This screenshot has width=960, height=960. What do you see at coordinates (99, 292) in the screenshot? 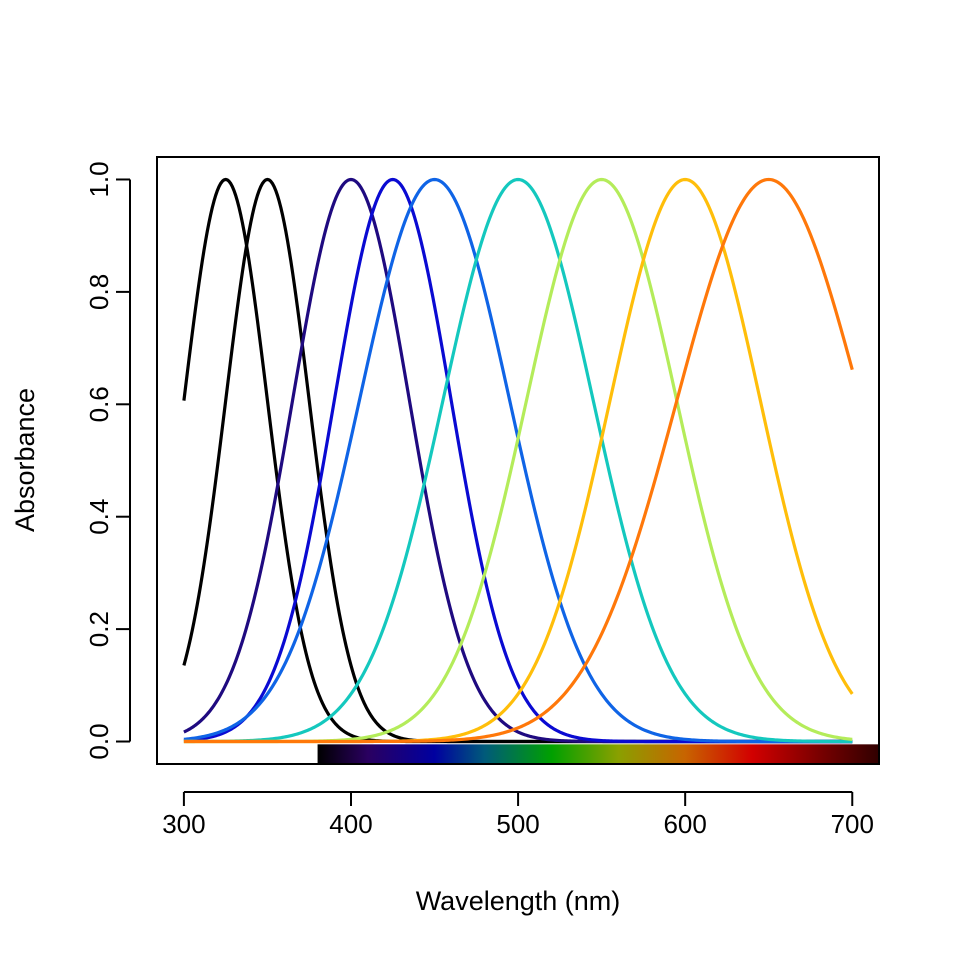
I see `y-tick-label: 0.8` at bounding box center [99, 292].